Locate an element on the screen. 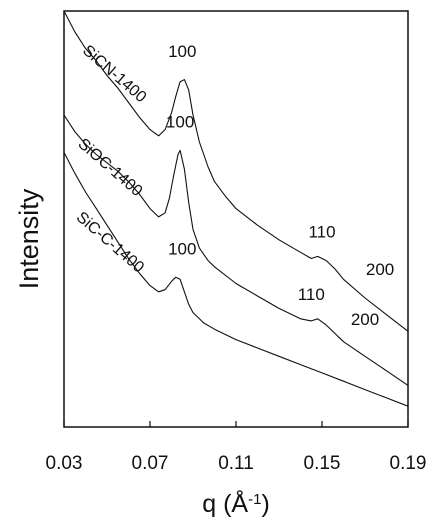  x-axis-label-suffix: ) is located at coordinates (265, 504).